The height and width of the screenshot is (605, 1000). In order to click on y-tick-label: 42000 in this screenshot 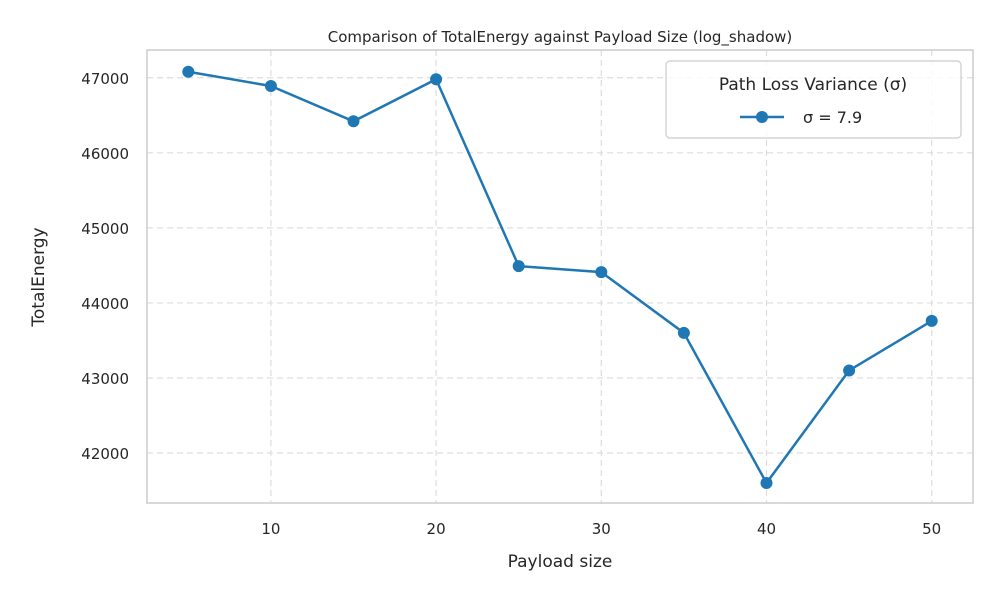, I will do `click(105, 454)`.